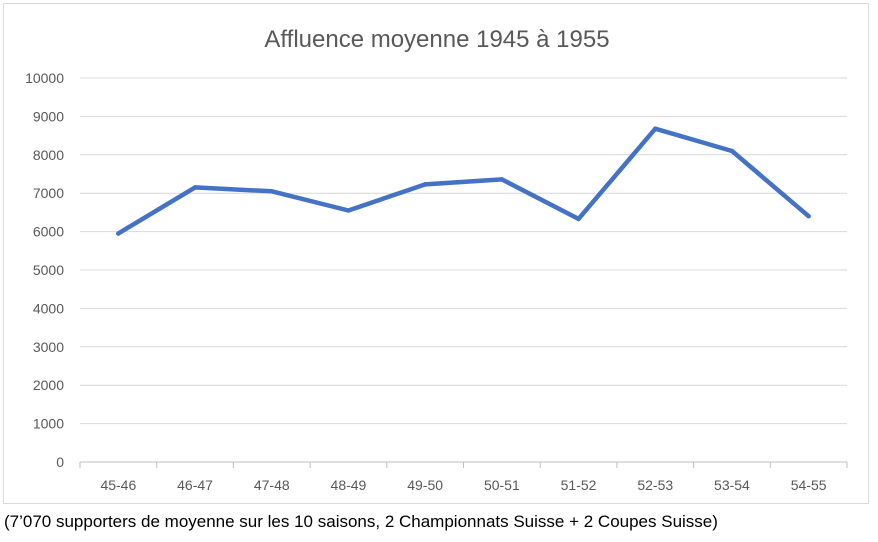  Describe the element at coordinates (44, 78) in the screenshot. I see `y-tick-label: 10000` at that location.